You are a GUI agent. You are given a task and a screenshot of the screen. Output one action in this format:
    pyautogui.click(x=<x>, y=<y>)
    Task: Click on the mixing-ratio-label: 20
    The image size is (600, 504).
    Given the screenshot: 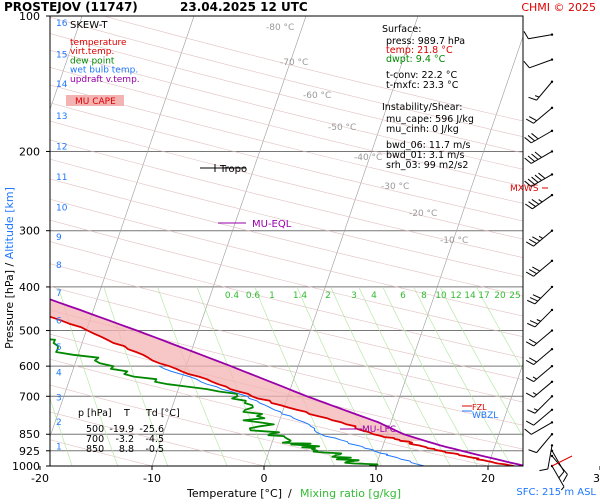 What is the action you would take?
    pyautogui.click(x=500, y=296)
    